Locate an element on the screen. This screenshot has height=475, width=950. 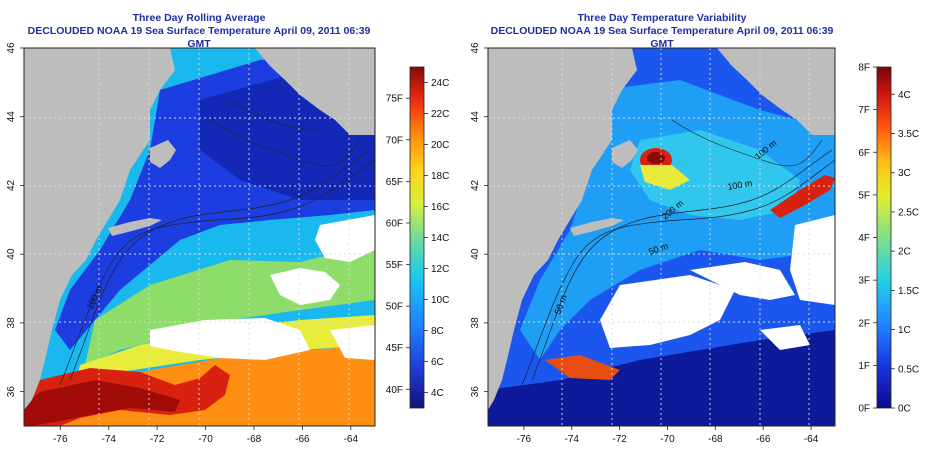
left-colorbar-c-label: 4C is located at coordinates (437, 393).